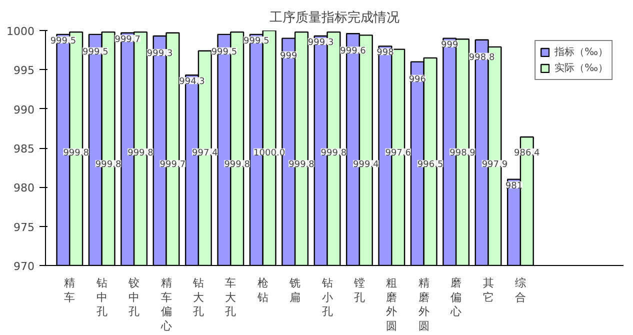 This screenshot has width=633, height=335. I want to click on x-tick-label: 铣扁, so click(294, 290).